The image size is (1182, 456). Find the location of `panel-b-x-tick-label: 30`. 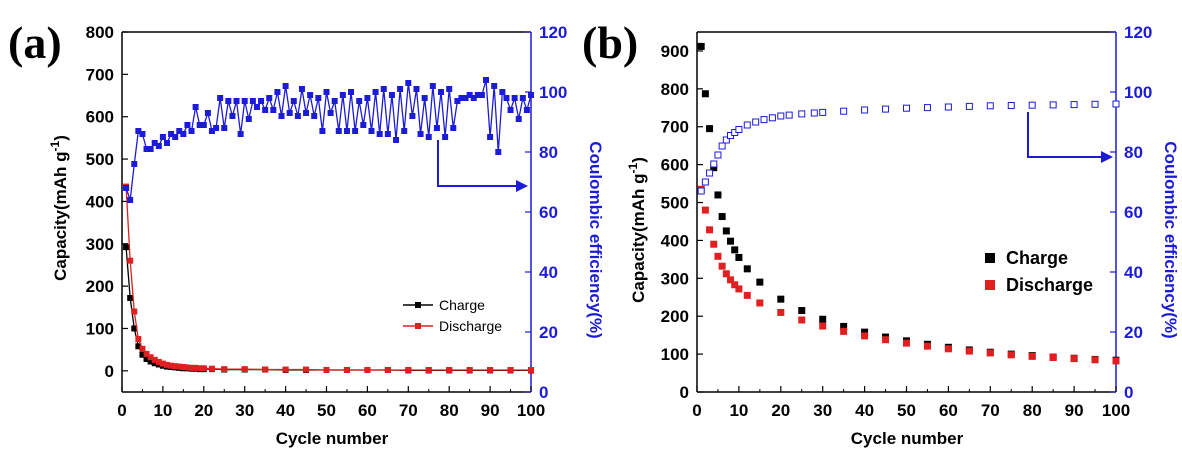

panel-b-x-tick-label: 30 is located at coordinates (822, 410).